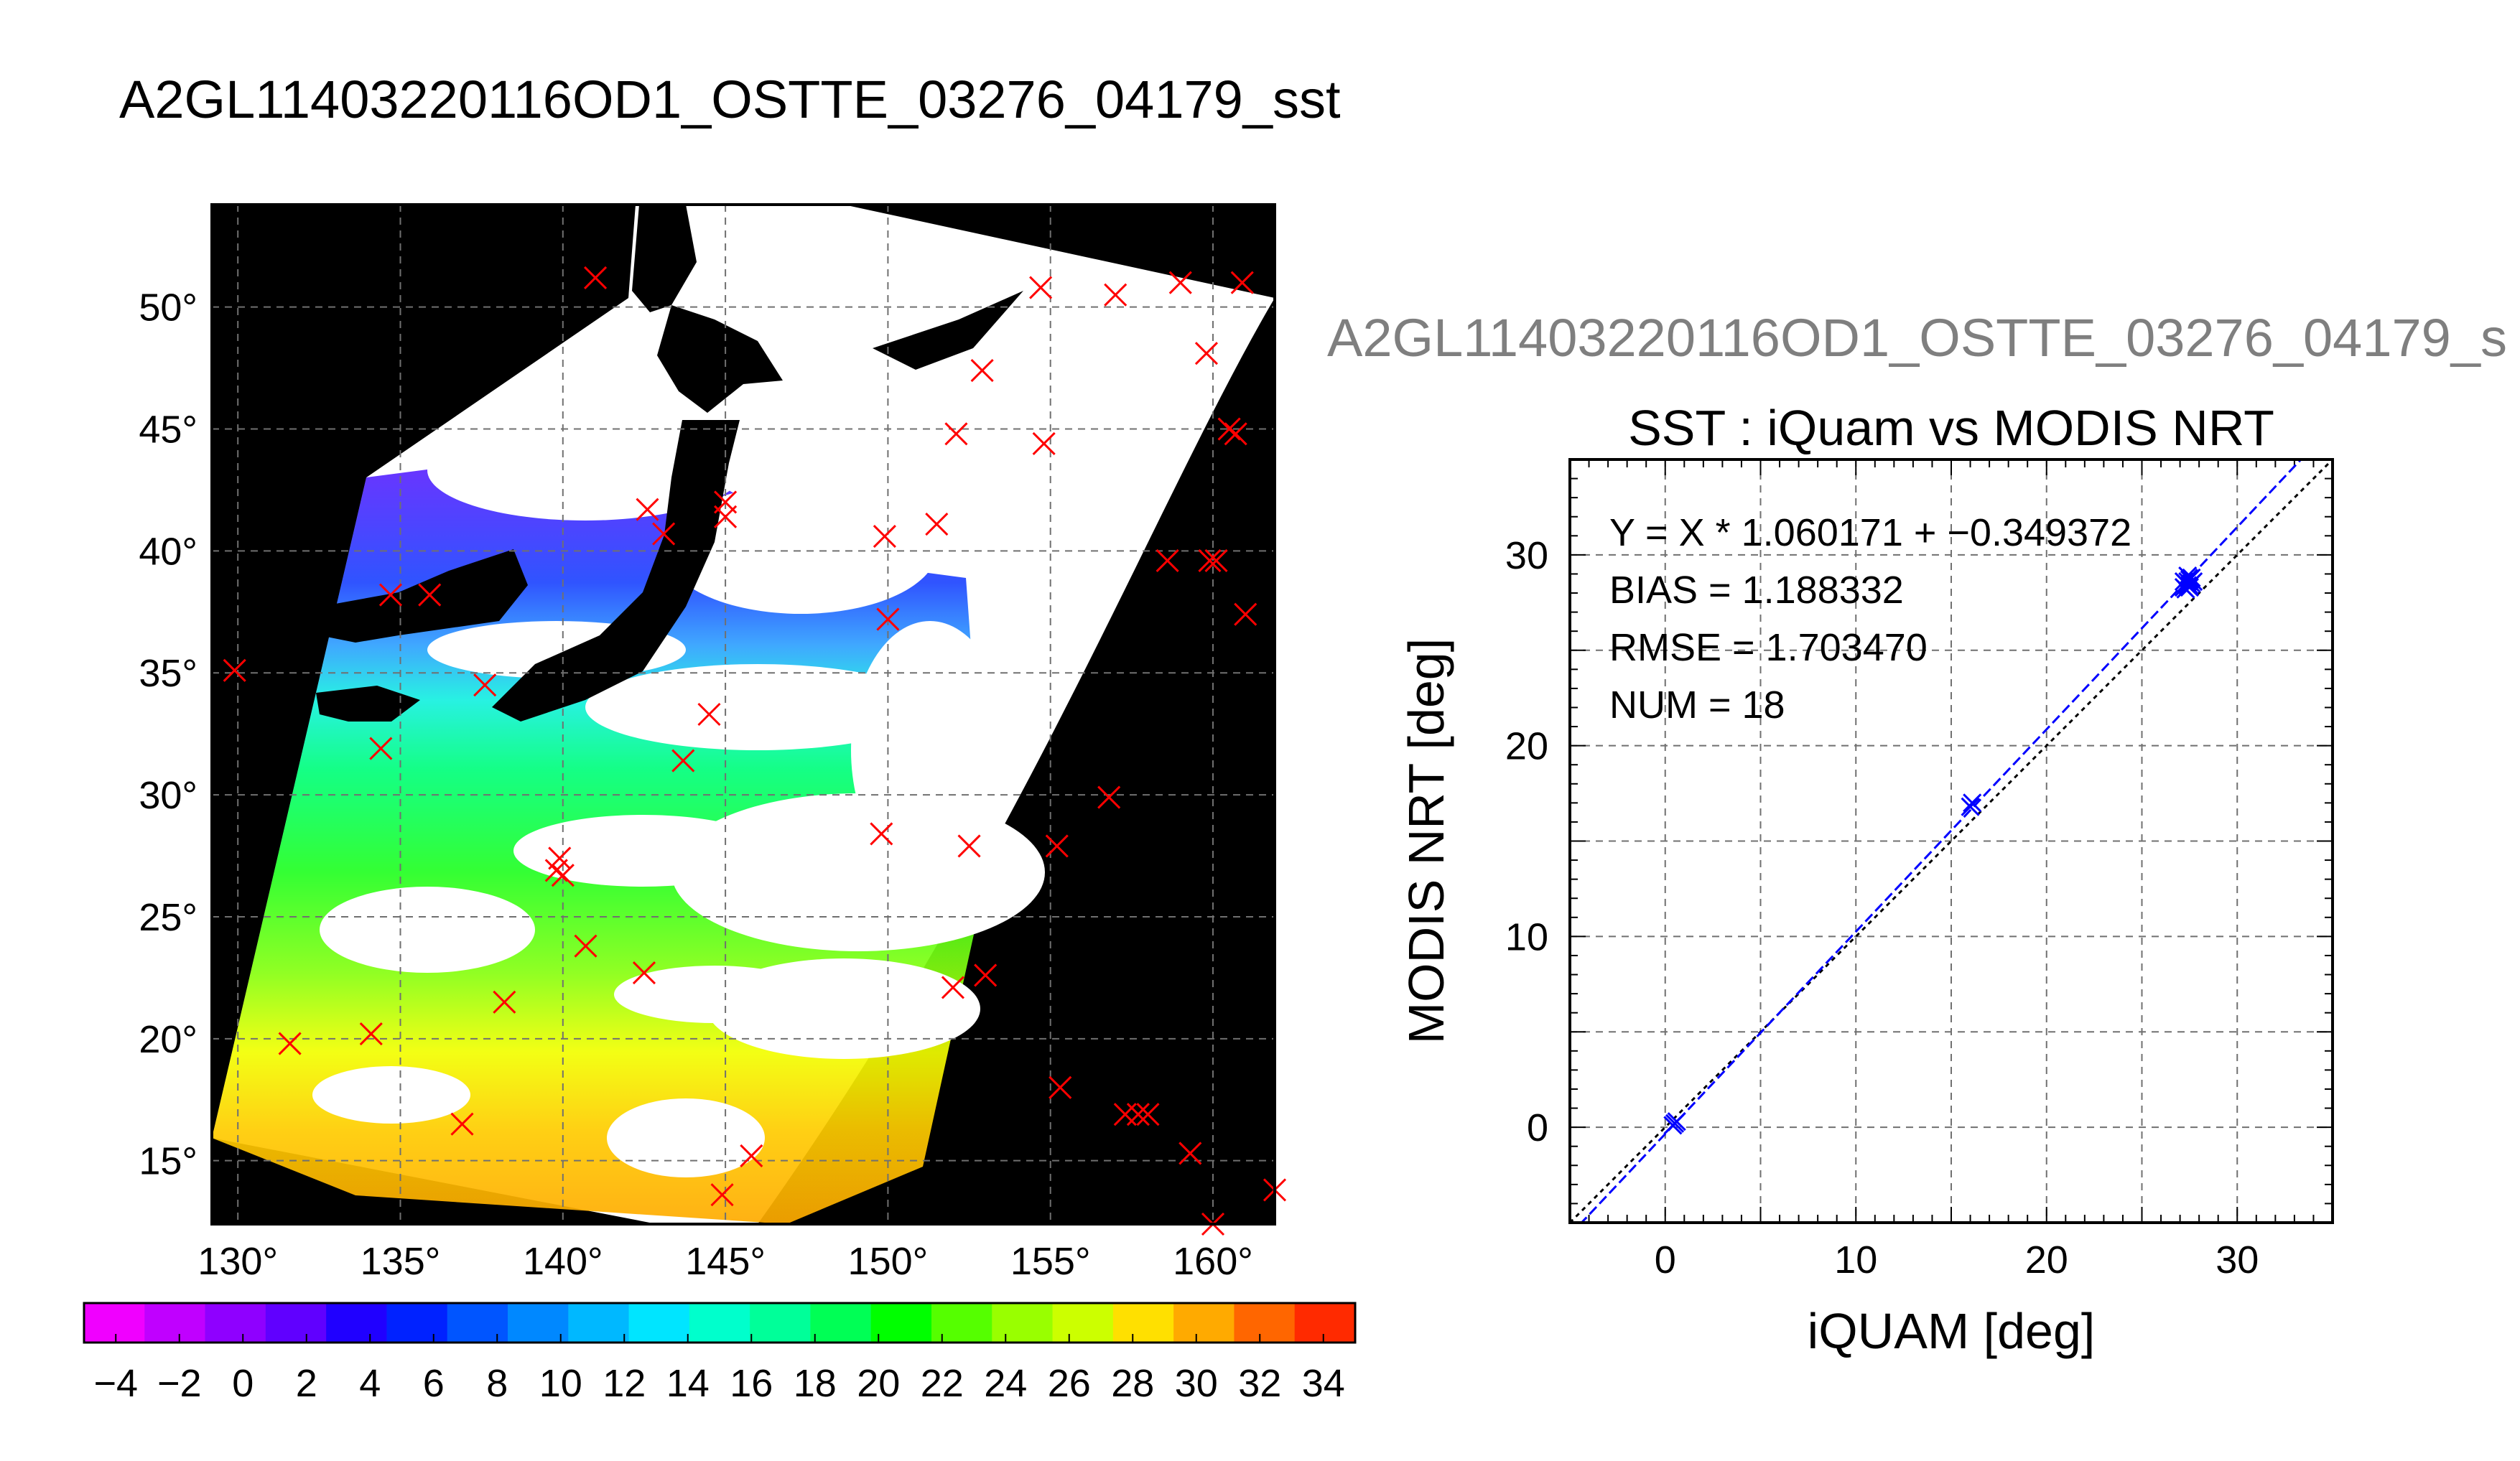 This screenshot has height=1461, width=2520. I want to click on stats-annotation: BIAS = 1.188332, so click(1756, 590).